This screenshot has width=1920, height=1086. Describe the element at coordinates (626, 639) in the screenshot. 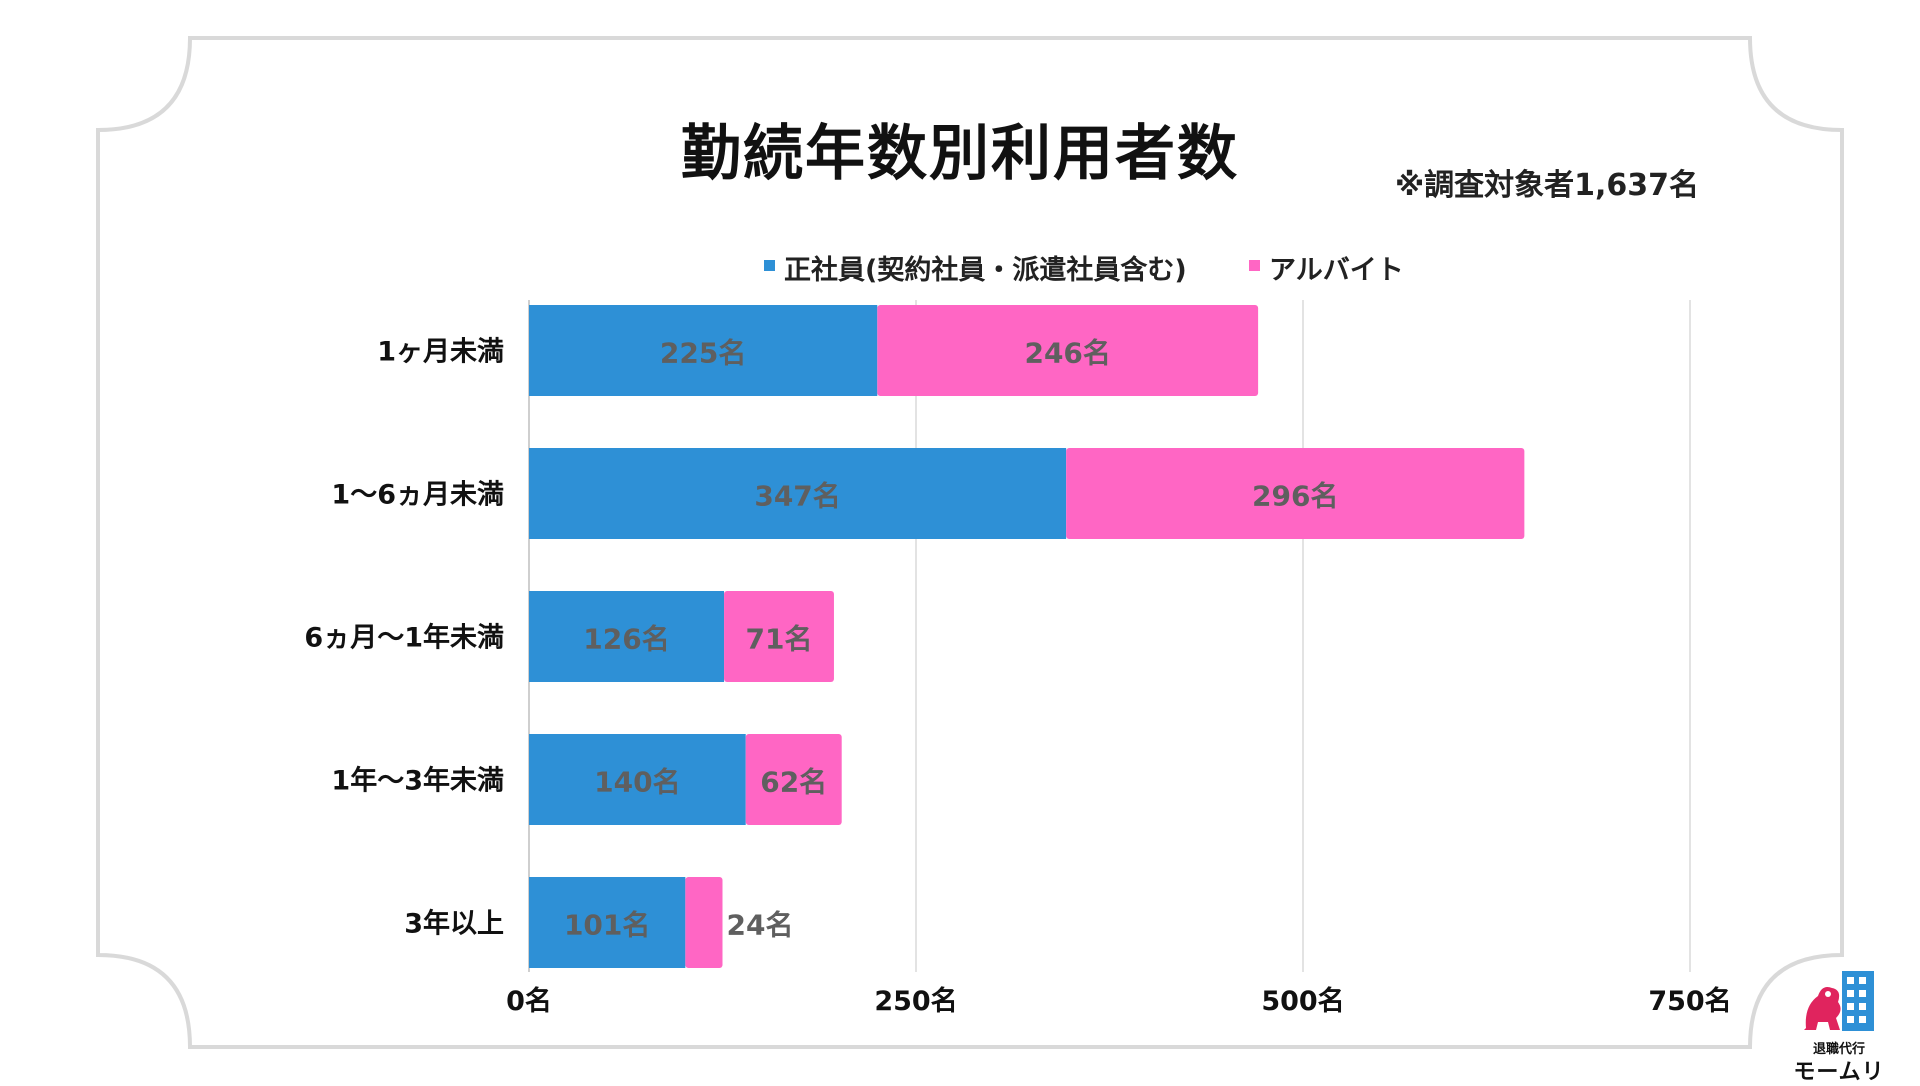

I see `data-label: 126名` at that location.